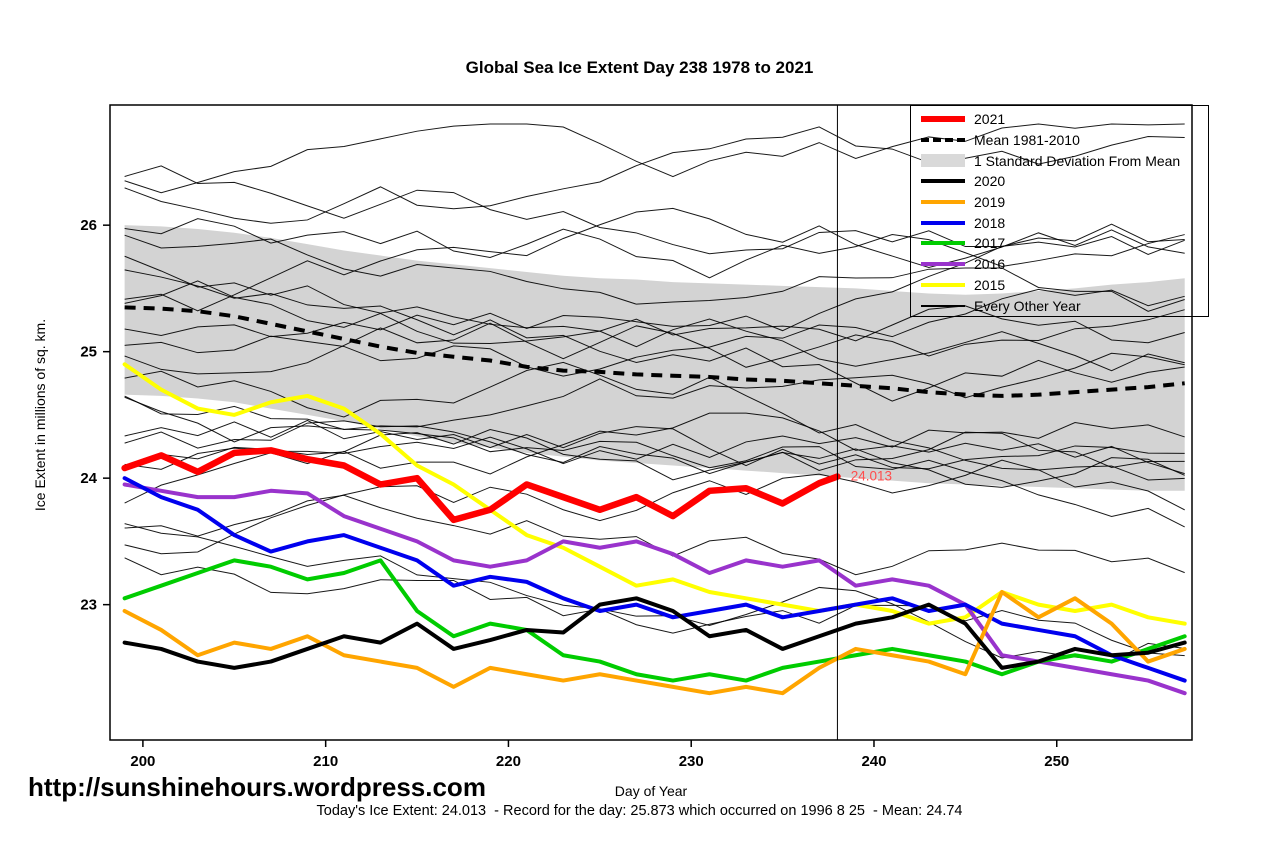 The width and height of the screenshot is (1279, 852). What do you see at coordinates (873, 761) in the screenshot?
I see `x-tick-label: 240` at bounding box center [873, 761].